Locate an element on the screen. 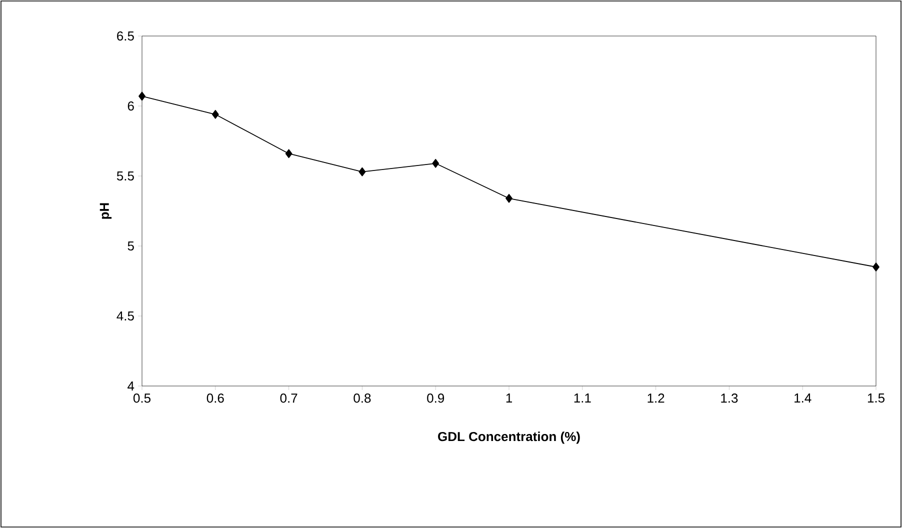 This screenshot has width=902, height=528. x-tick-label: 1 is located at coordinates (509, 398).